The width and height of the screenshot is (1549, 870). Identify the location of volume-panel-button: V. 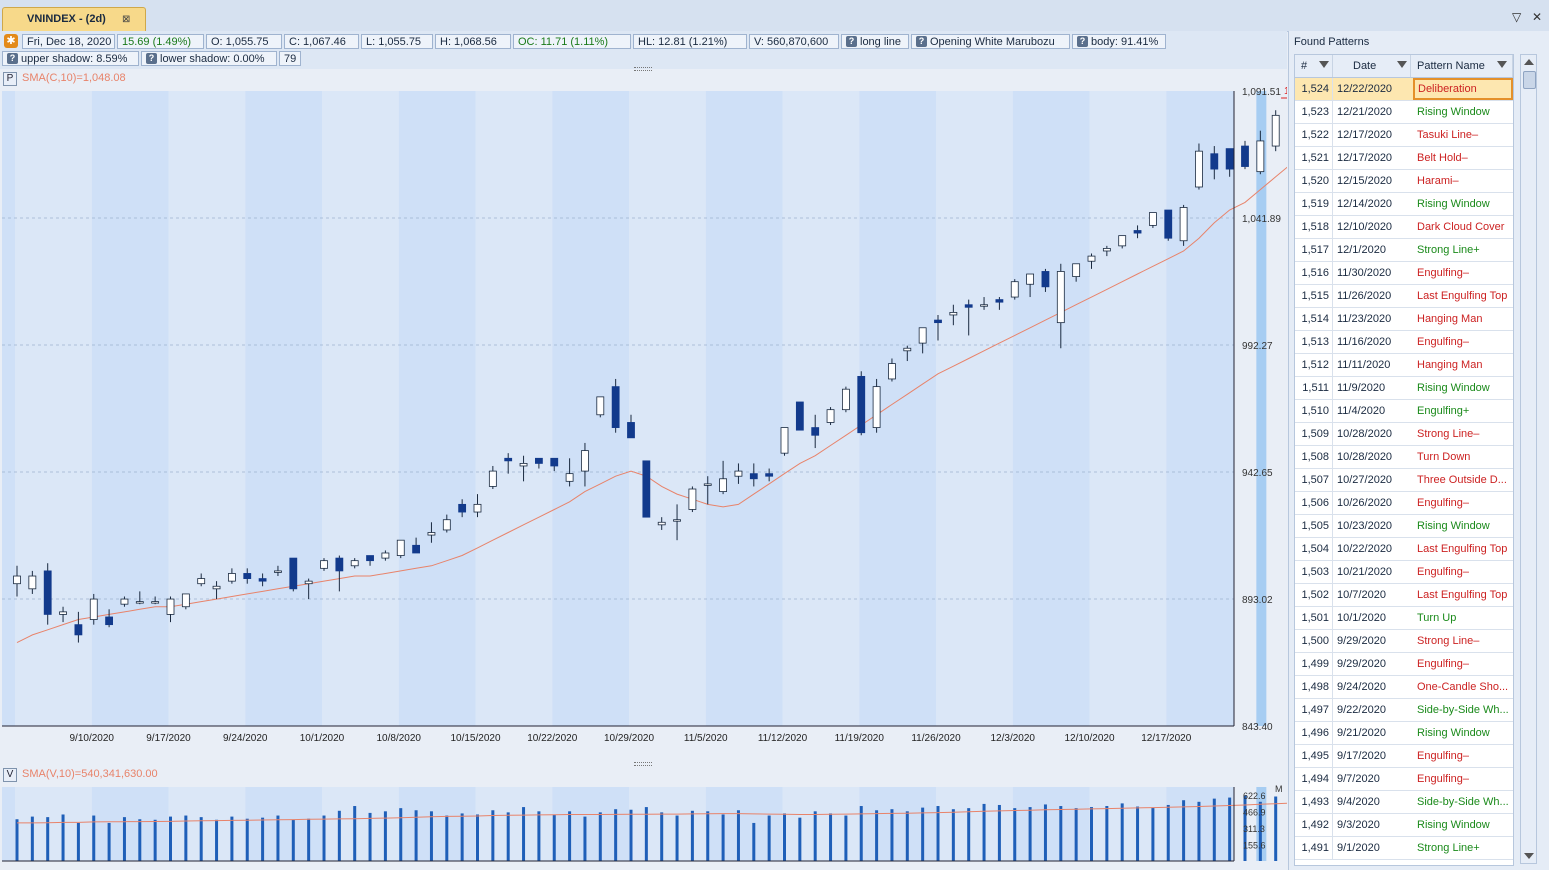
(10, 775).